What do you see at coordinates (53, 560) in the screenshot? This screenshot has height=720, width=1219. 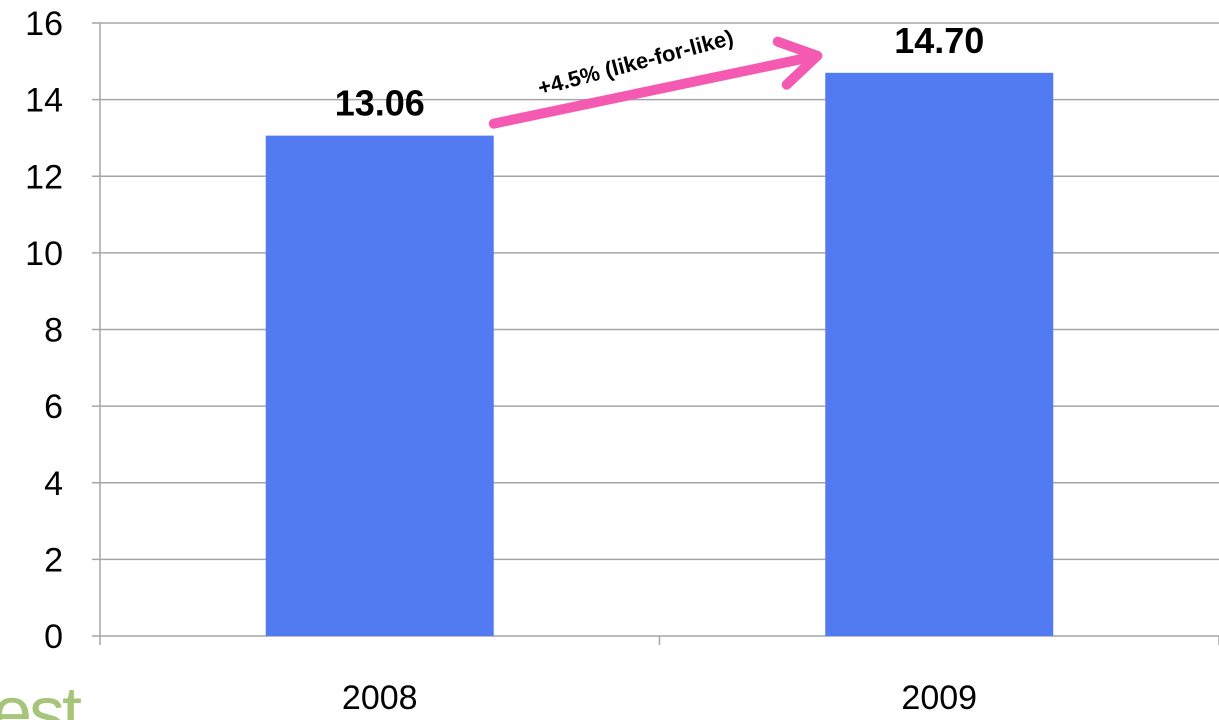 I see `y-tick-label: 2` at bounding box center [53, 560].